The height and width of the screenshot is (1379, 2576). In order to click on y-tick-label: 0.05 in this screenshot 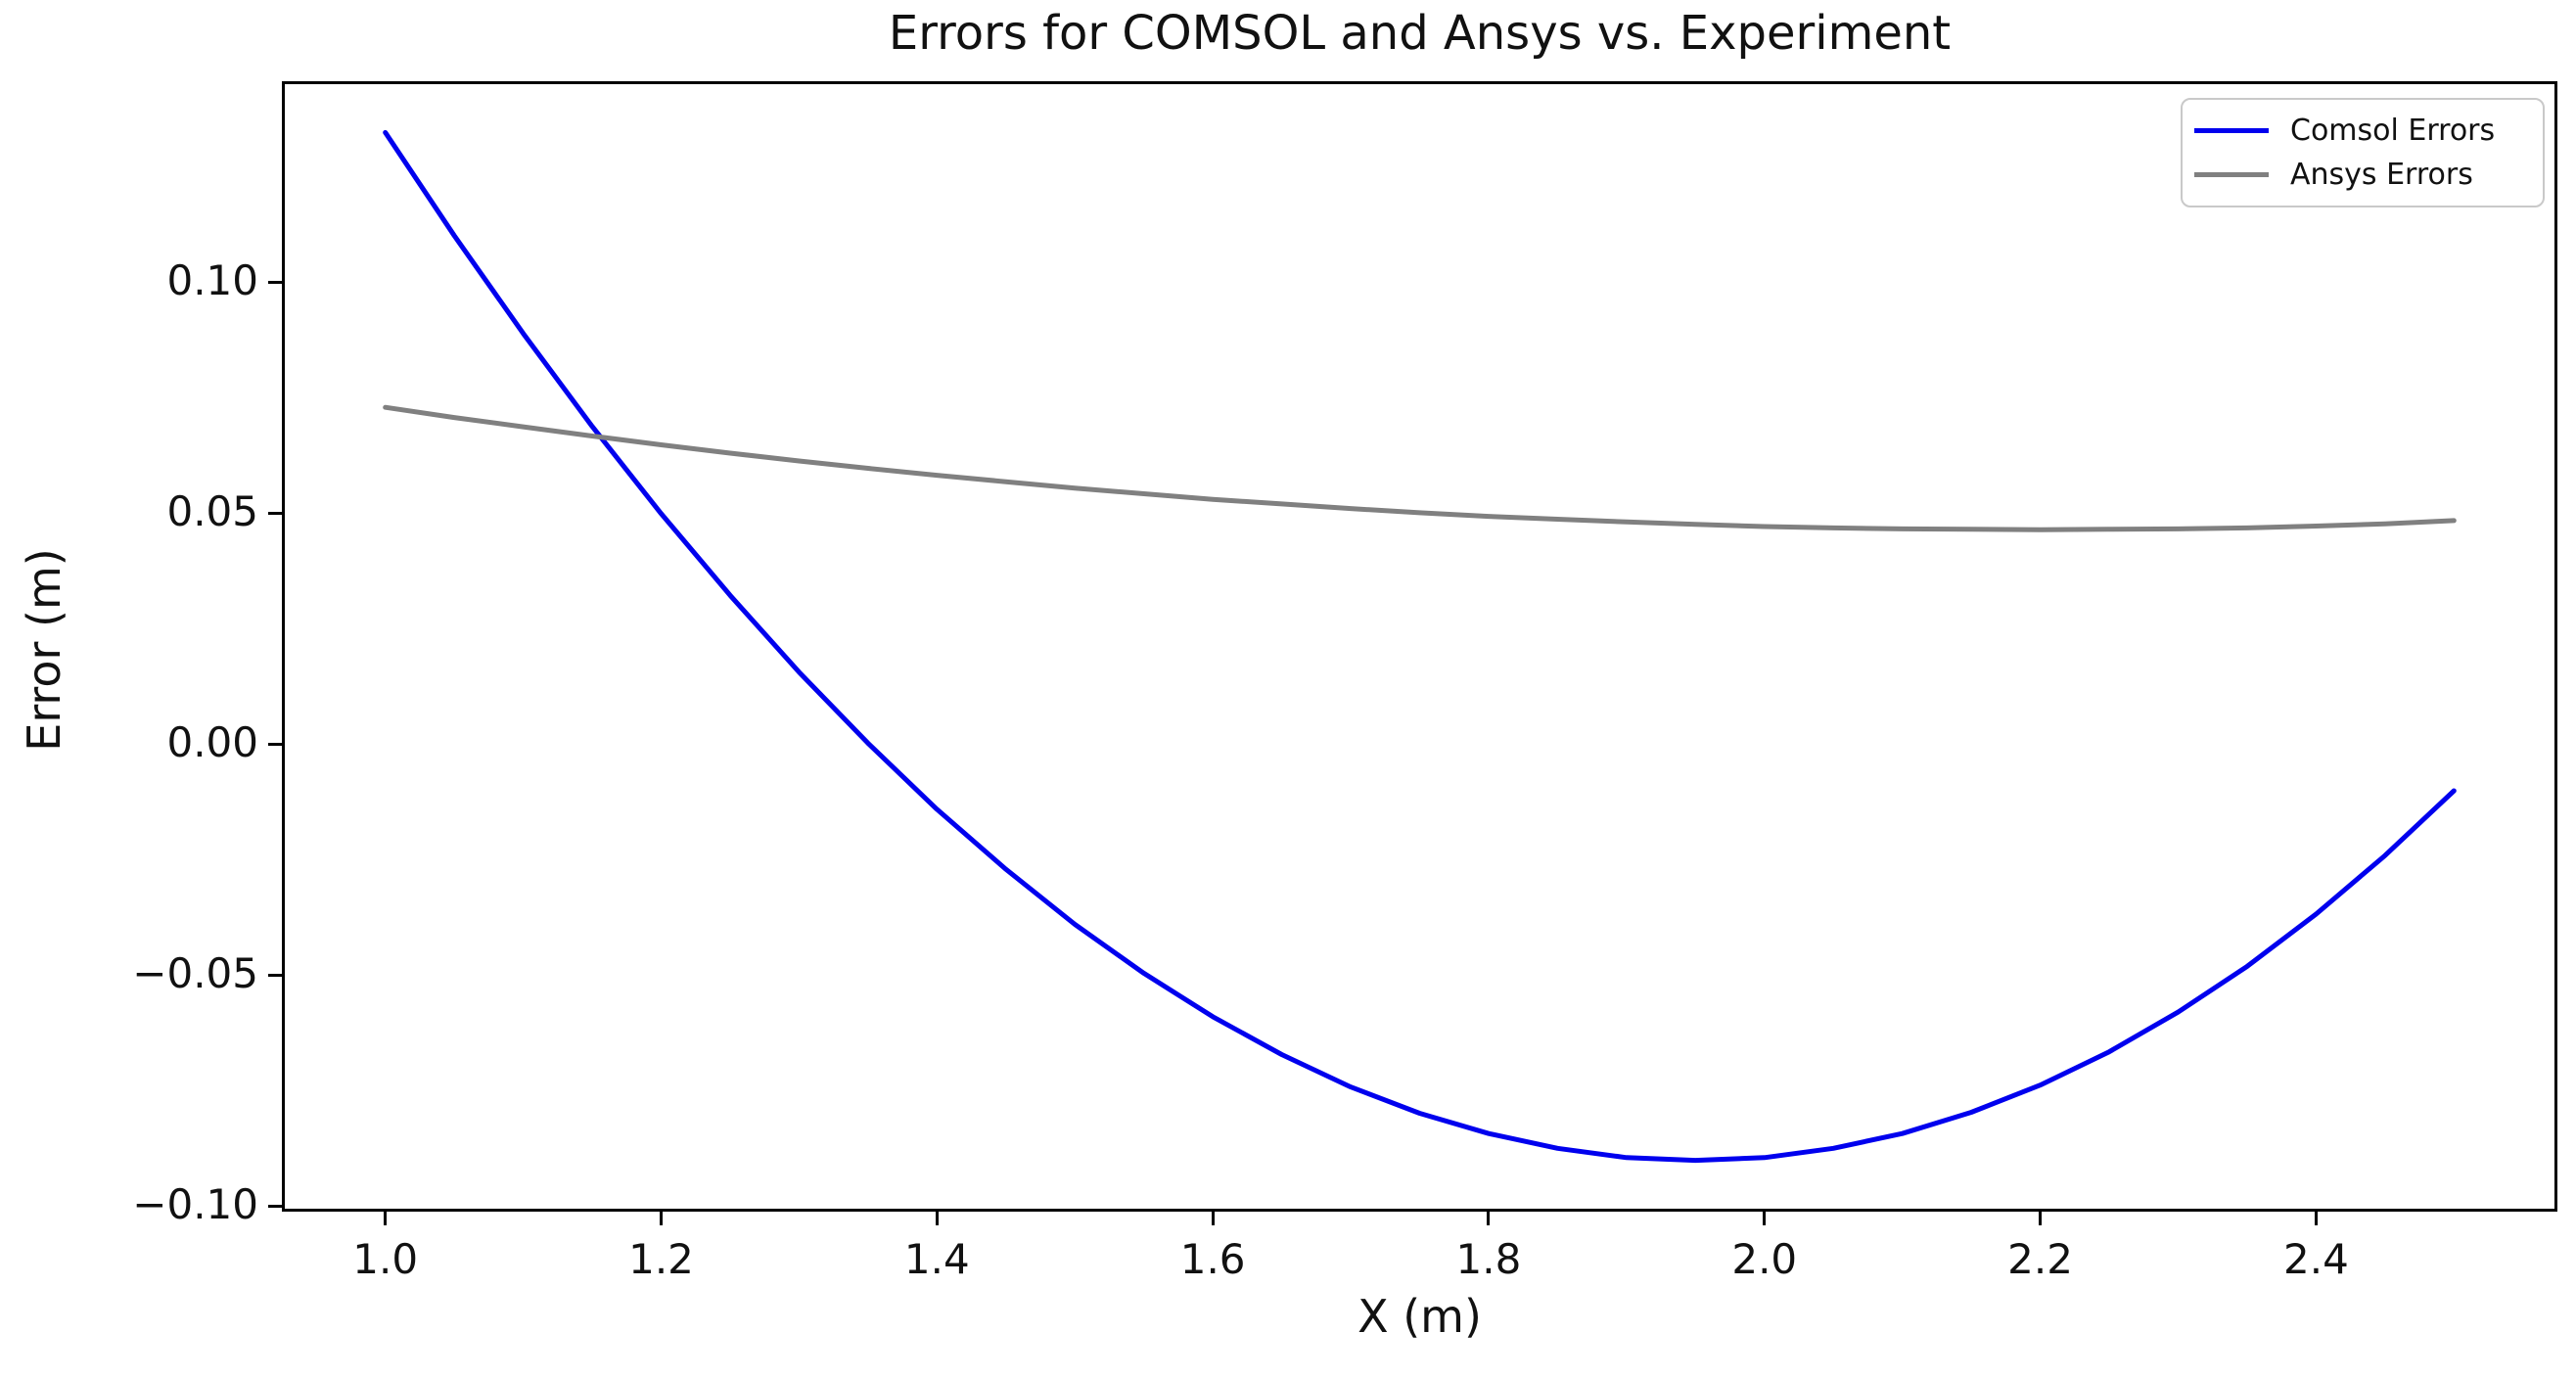, I will do `click(212, 510)`.